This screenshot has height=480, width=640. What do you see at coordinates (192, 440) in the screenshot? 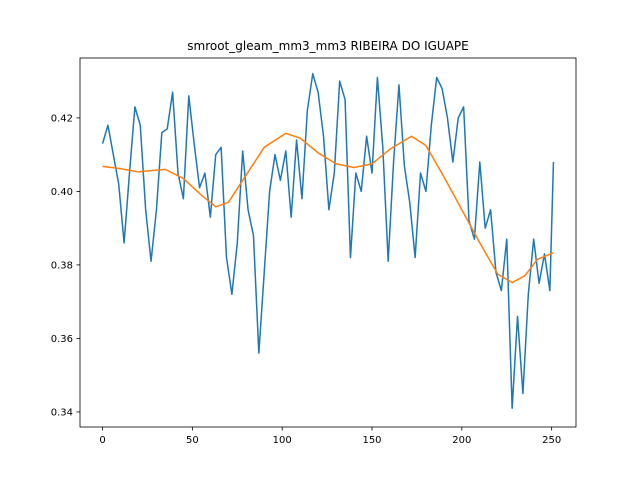
I see `x-tick-label: 50` at bounding box center [192, 440].